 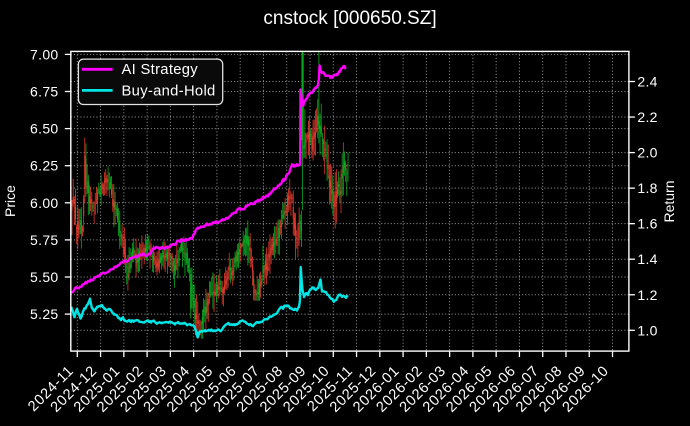 I want to click on svg-text: 6.00, so click(x=44, y=203).